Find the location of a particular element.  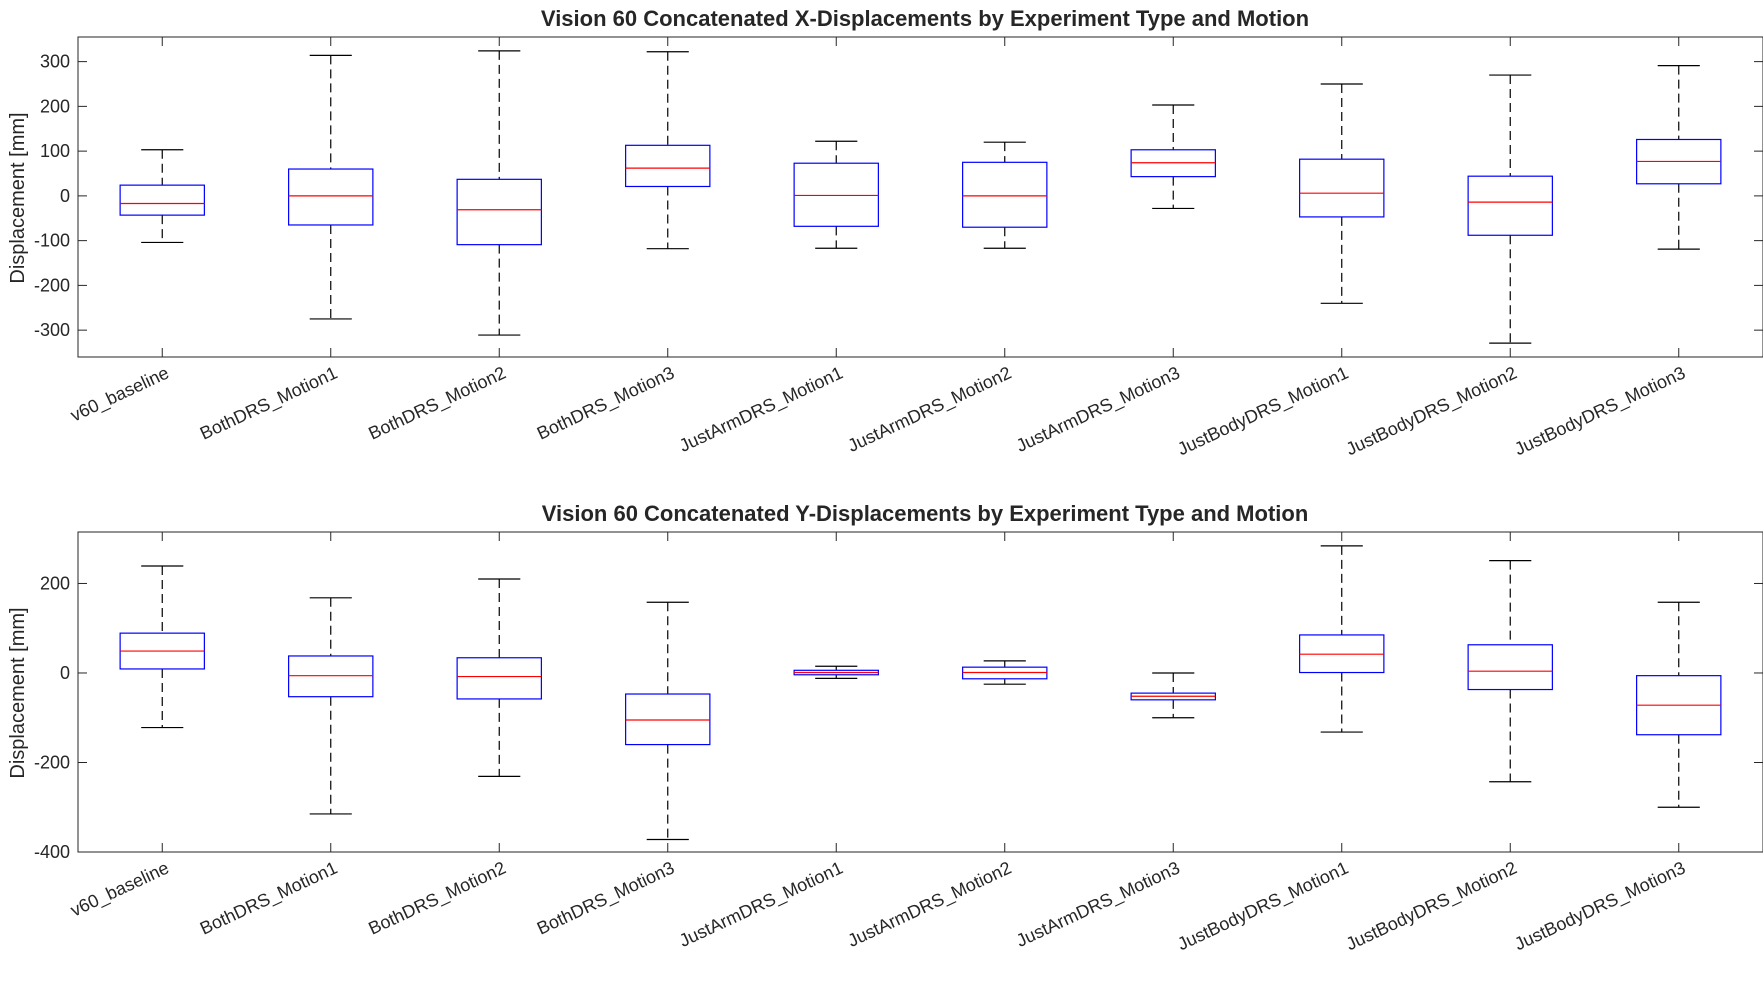

y-displacement-box-JustArmDRS_Motion1 is located at coordinates (836, 672).